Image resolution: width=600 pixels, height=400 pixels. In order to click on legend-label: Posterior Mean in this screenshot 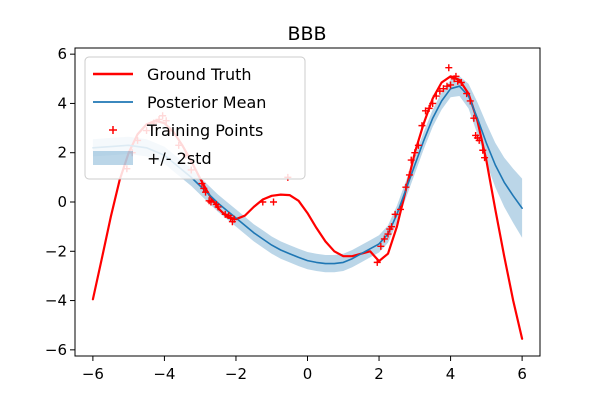, I will do `click(206, 102)`.